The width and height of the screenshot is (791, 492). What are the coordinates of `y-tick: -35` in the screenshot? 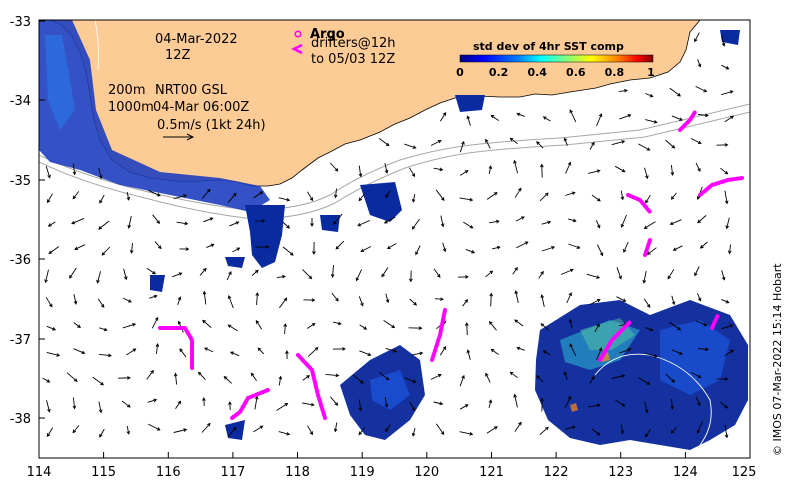 It's located at (27, 181).